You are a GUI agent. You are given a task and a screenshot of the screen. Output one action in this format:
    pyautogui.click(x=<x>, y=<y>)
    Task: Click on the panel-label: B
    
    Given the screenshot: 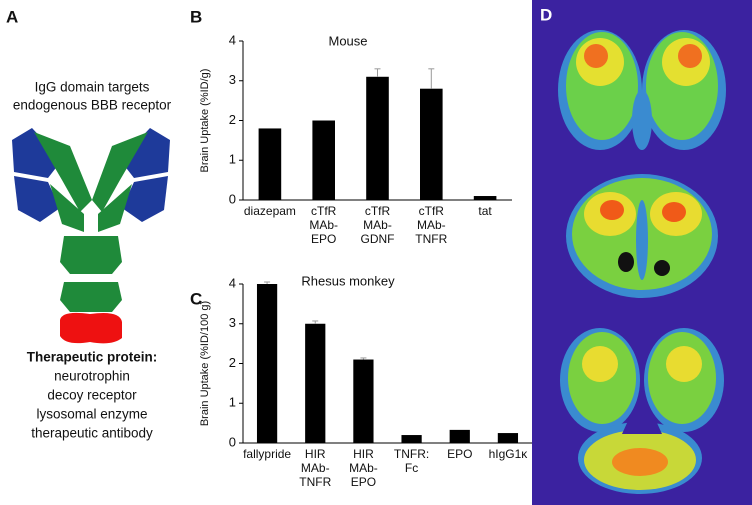 What is the action you would take?
    pyautogui.click(x=196, y=16)
    